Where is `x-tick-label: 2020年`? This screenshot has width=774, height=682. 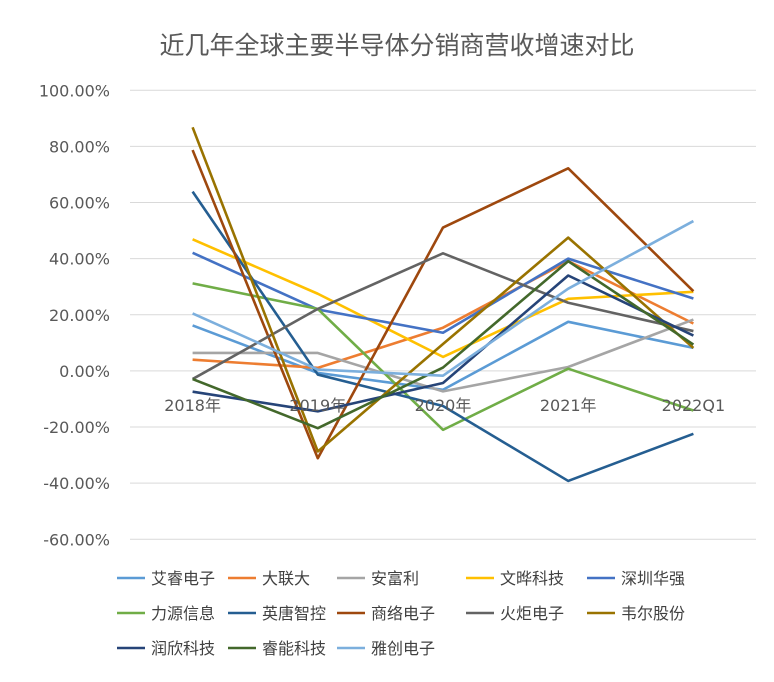 x-tick-label: 2020年 is located at coordinates (443, 405).